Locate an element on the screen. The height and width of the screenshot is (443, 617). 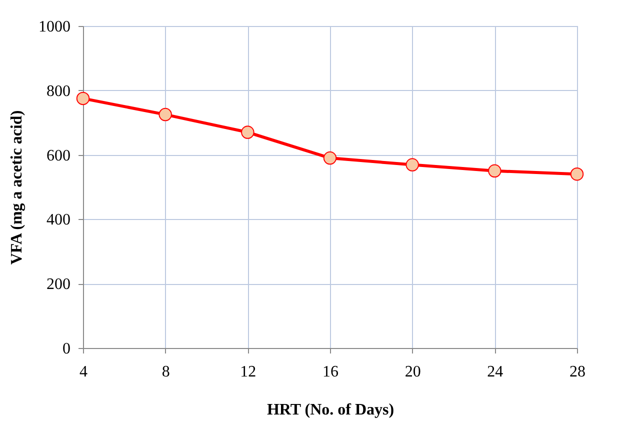
y-tick-label: 0 is located at coordinates (66, 349).